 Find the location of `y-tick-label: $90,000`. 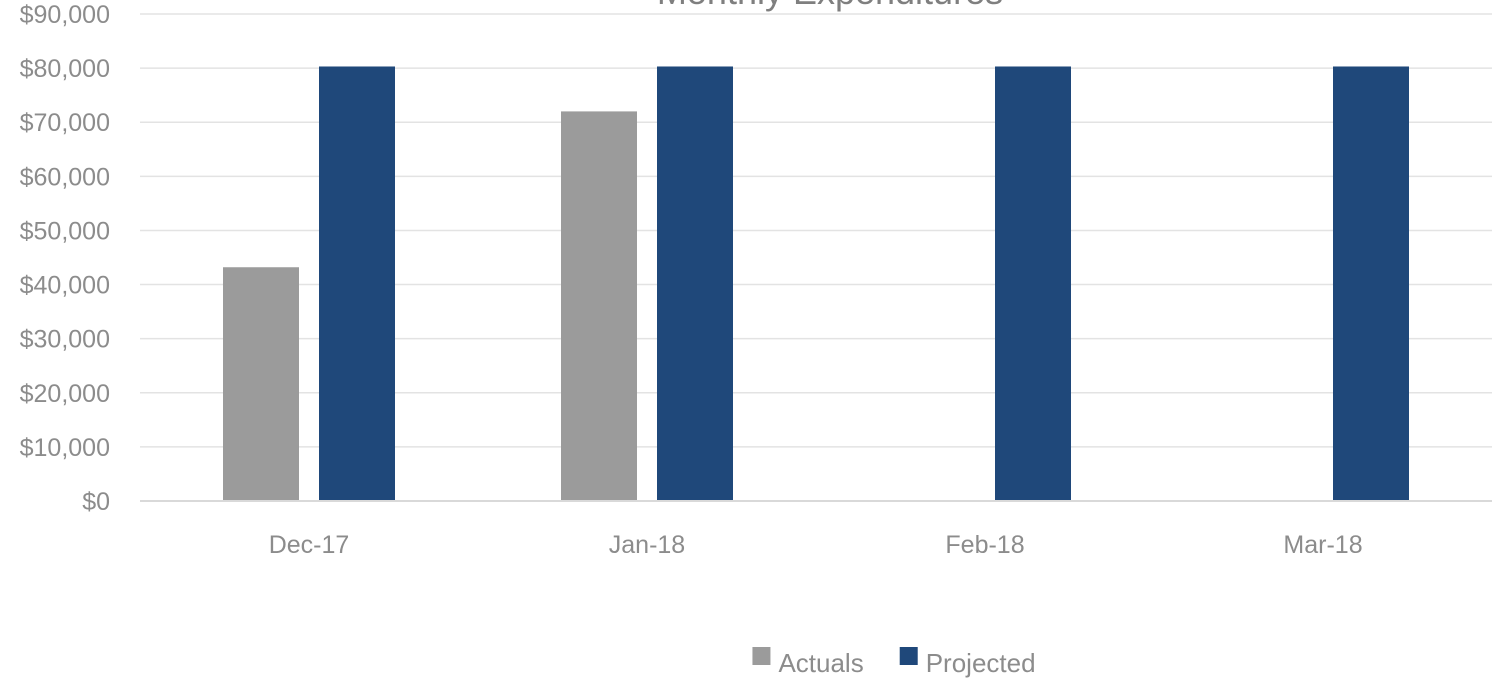

y-tick-label: $90,000 is located at coordinates (65, 15).